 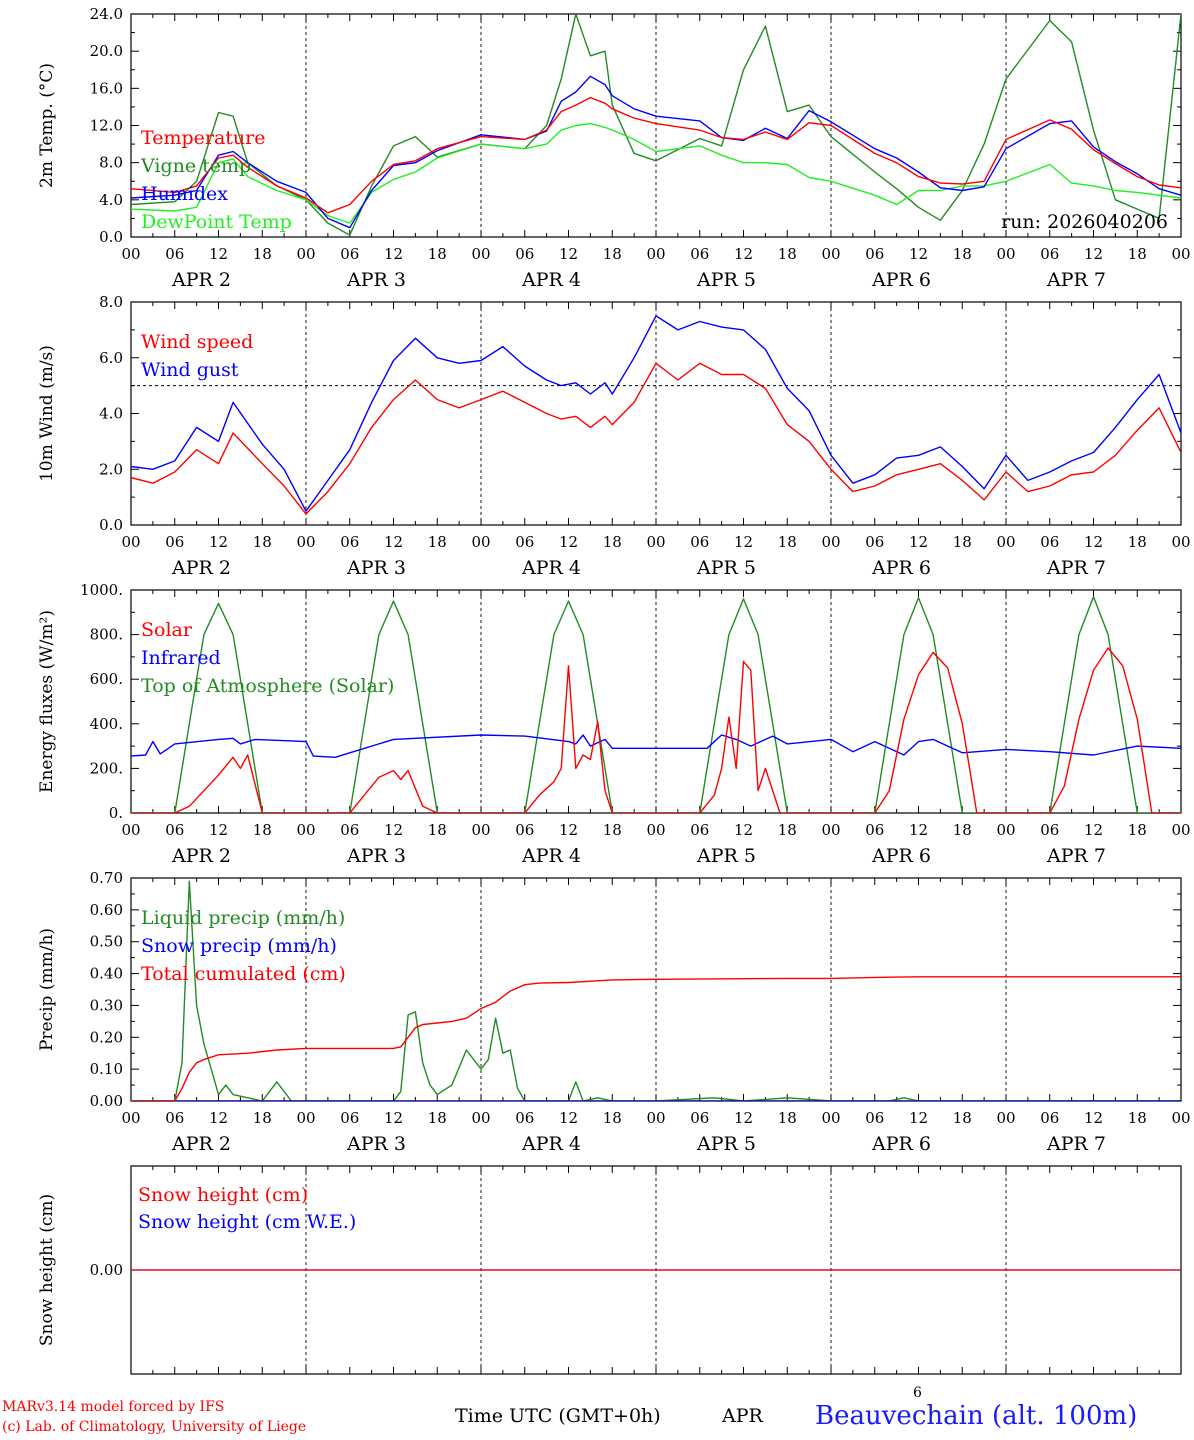 What do you see at coordinates (656, 730) in the screenshot?
I see `series-solar` at bounding box center [656, 730].